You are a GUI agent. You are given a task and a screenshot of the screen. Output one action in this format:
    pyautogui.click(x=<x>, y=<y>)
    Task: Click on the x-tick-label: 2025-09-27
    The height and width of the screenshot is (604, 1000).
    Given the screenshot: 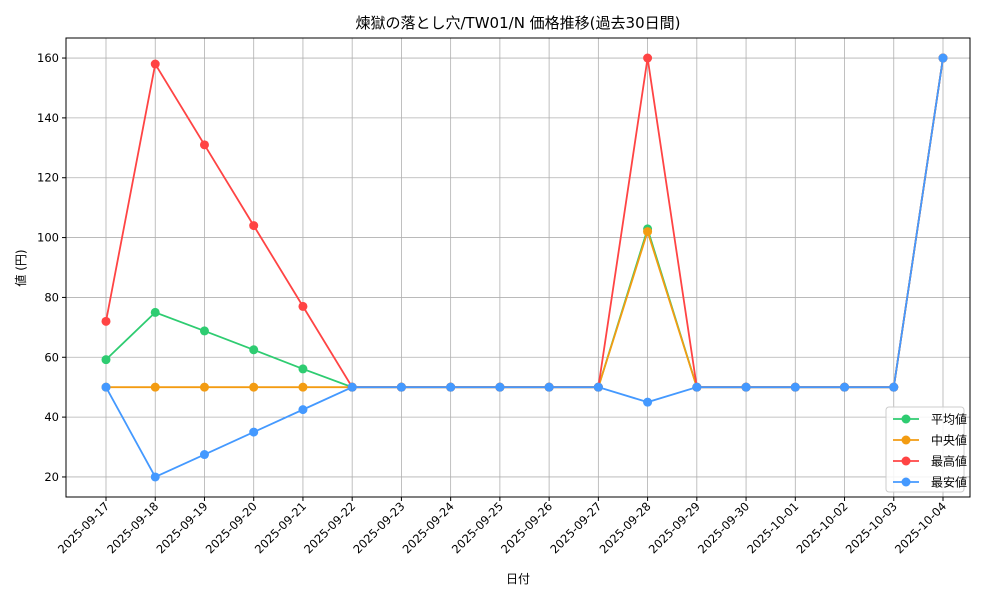 What is the action you would take?
    pyautogui.click(x=575, y=527)
    